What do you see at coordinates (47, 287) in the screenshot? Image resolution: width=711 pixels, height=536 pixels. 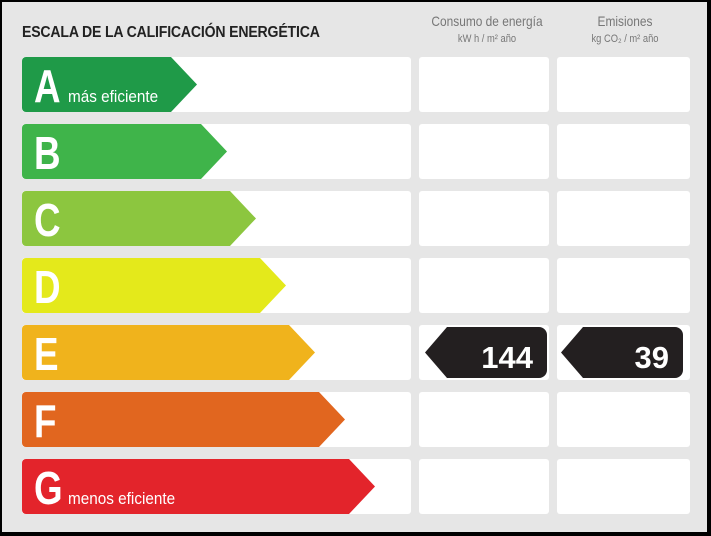 I see `rating-letter: D` at bounding box center [47, 287].